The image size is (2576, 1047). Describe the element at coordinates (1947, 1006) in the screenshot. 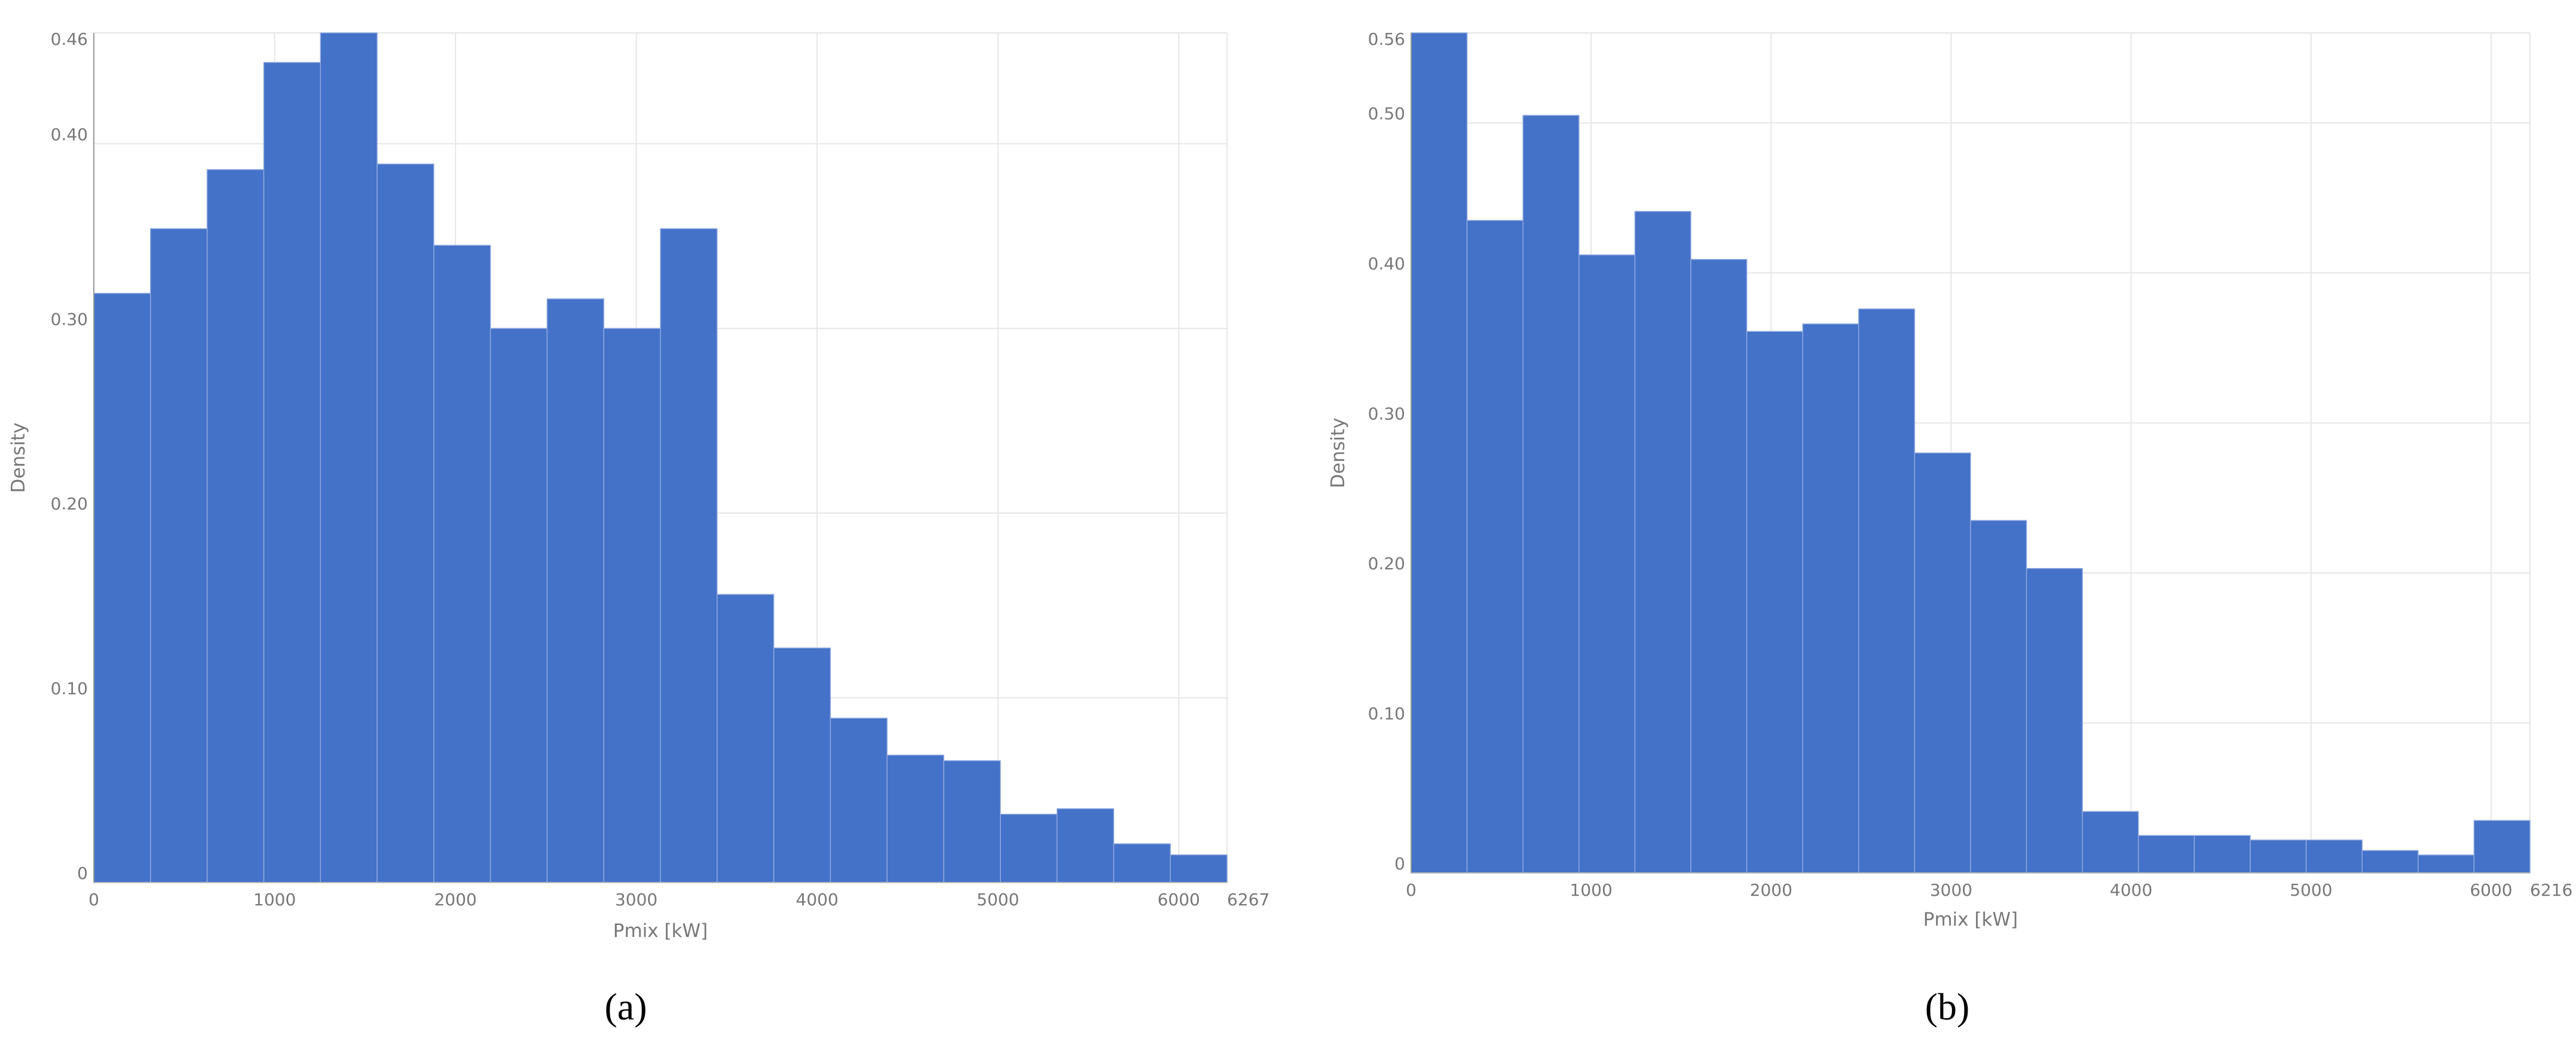

I see `caption: (b)` at that location.